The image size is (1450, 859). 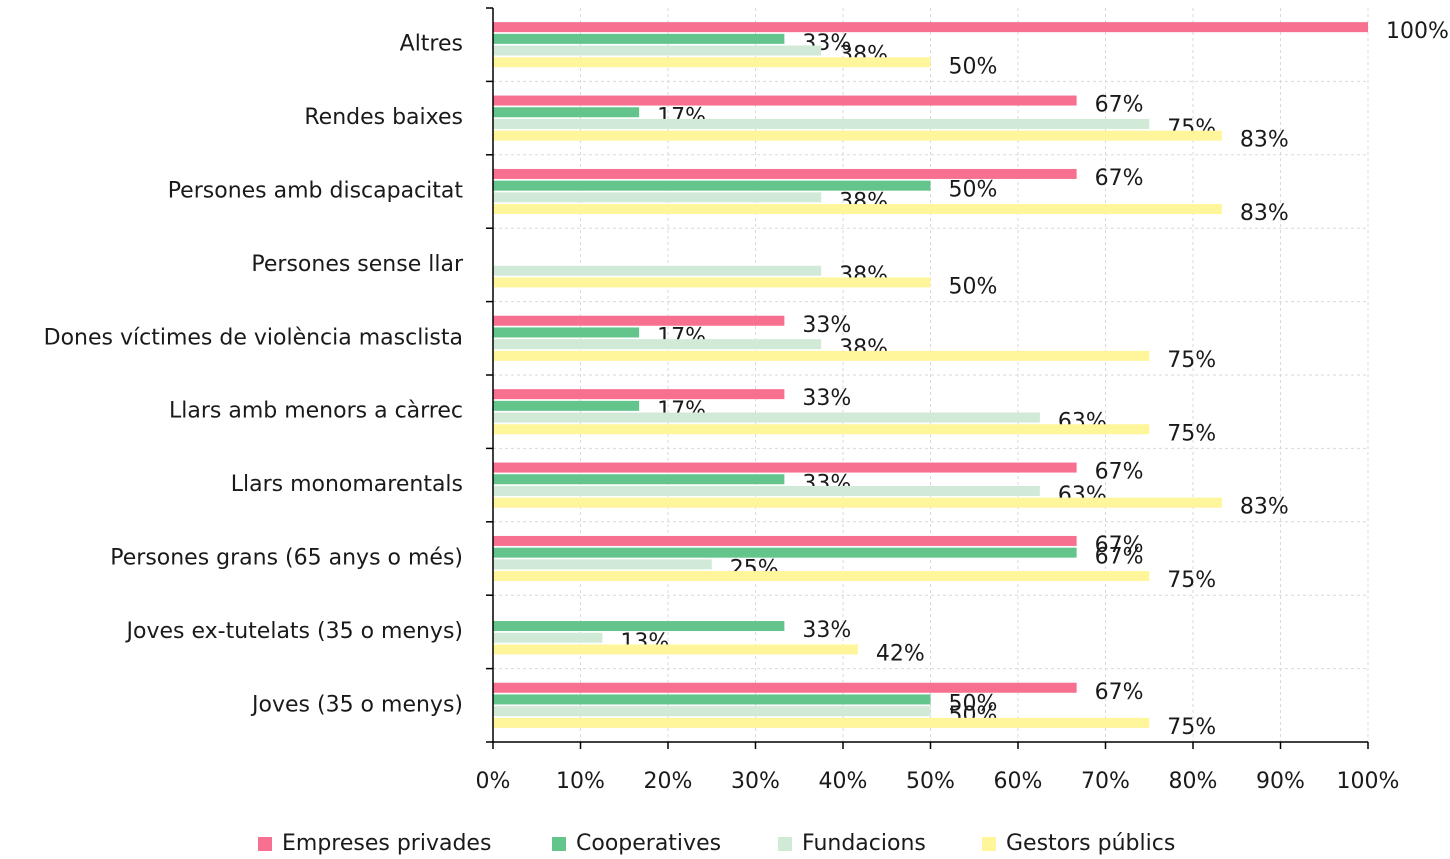 What do you see at coordinates (1105, 781) in the screenshot?
I see `x-tick-label: 70%` at bounding box center [1105, 781].